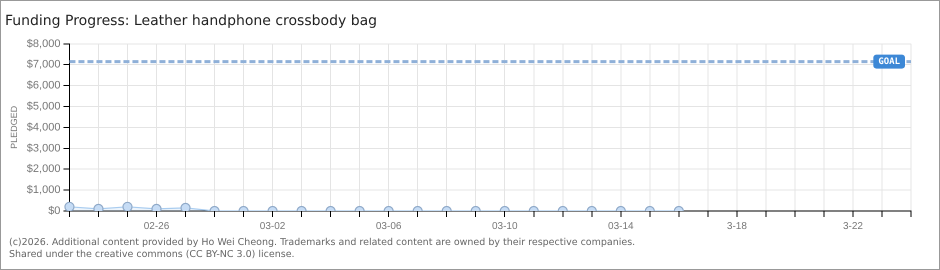 The image size is (940, 270). What do you see at coordinates (191, 21) in the screenshot?
I see `chart-title: Funding Progress: Leather handphone crossbody bag` at bounding box center [191, 21].